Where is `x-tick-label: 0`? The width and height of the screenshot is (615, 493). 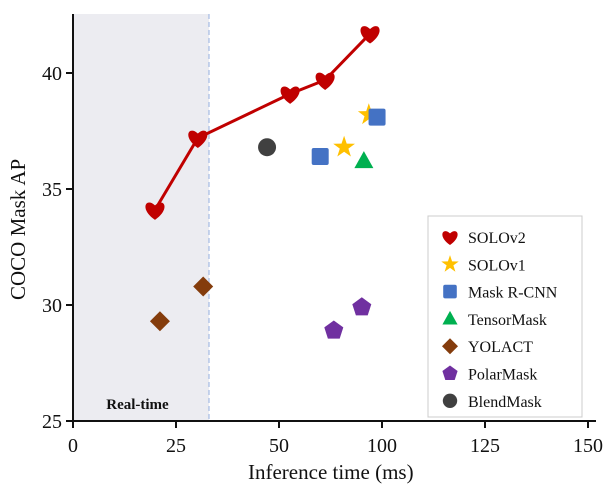 x-tick-label: 0 is located at coordinates (73, 446).